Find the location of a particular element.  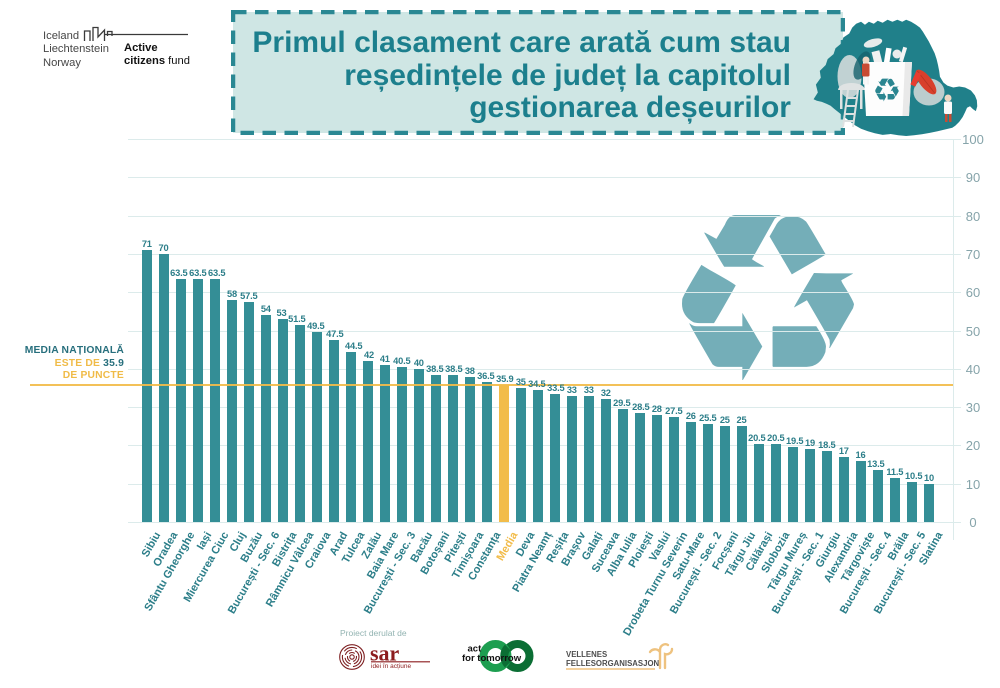

svg-text: FELLESORGANISASJON is located at coordinates (613, 663).